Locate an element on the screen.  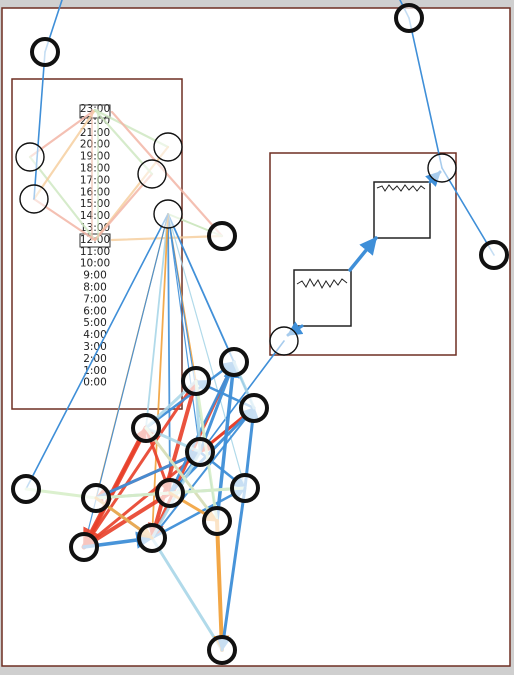
hour-label: 11:00 is located at coordinates (95, 252).